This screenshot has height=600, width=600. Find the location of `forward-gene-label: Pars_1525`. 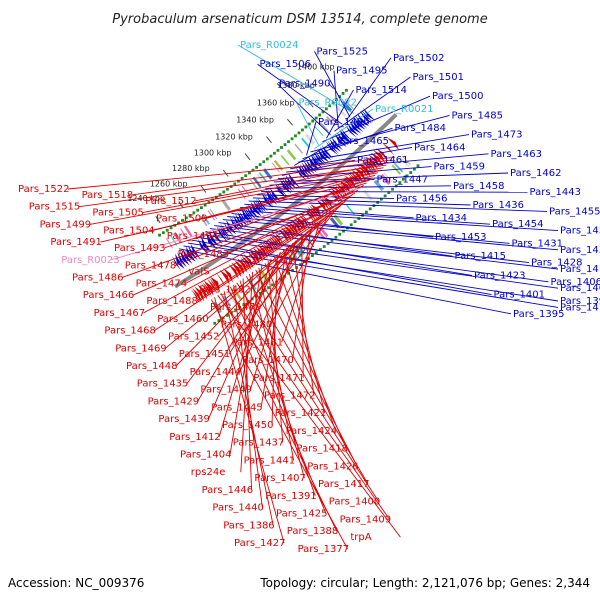

forward-gene-label: Pars_1525 is located at coordinates (342, 51).